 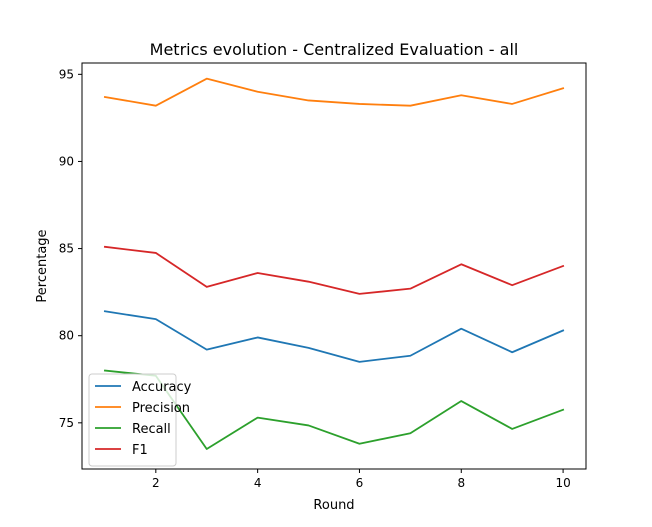 What do you see at coordinates (66, 336) in the screenshot?
I see `y-tick-label: 80` at bounding box center [66, 336].